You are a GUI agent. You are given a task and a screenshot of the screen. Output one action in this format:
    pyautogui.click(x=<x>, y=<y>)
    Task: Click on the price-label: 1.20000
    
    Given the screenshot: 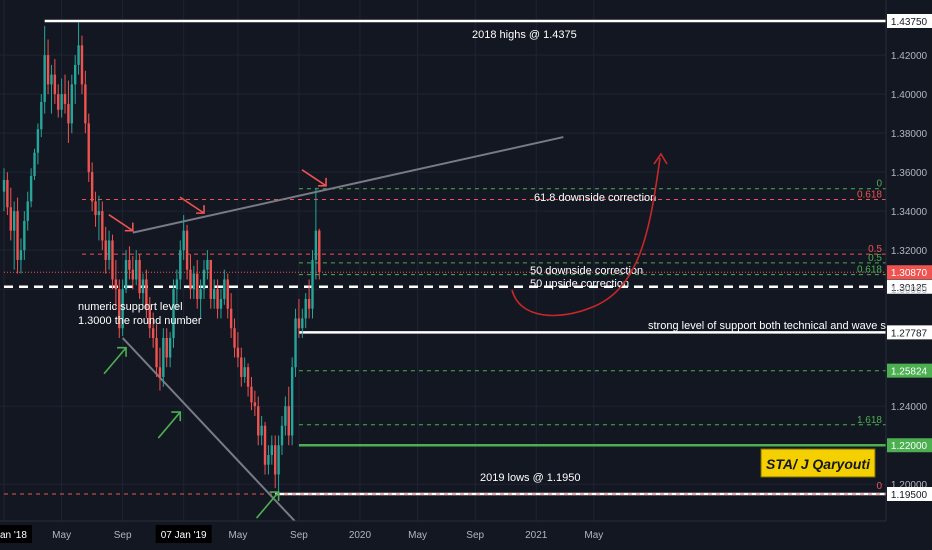 What is the action you would take?
    pyautogui.click(x=909, y=485)
    